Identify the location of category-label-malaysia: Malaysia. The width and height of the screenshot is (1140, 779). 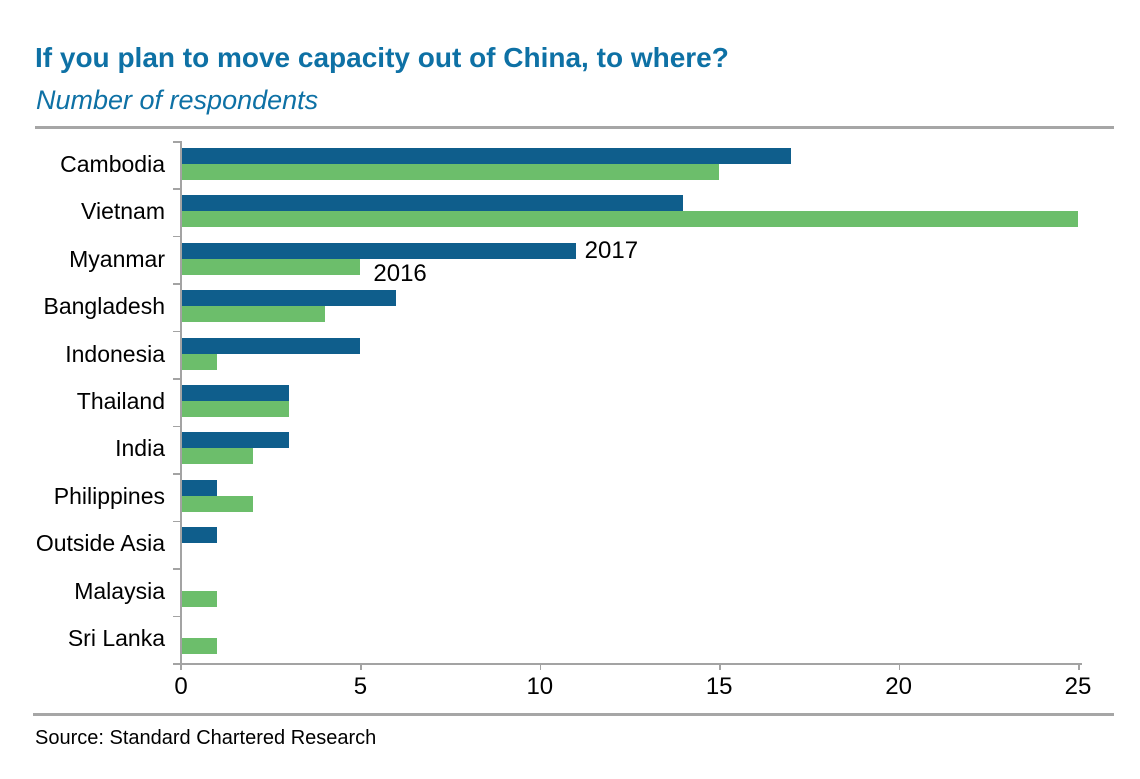
(119, 590).